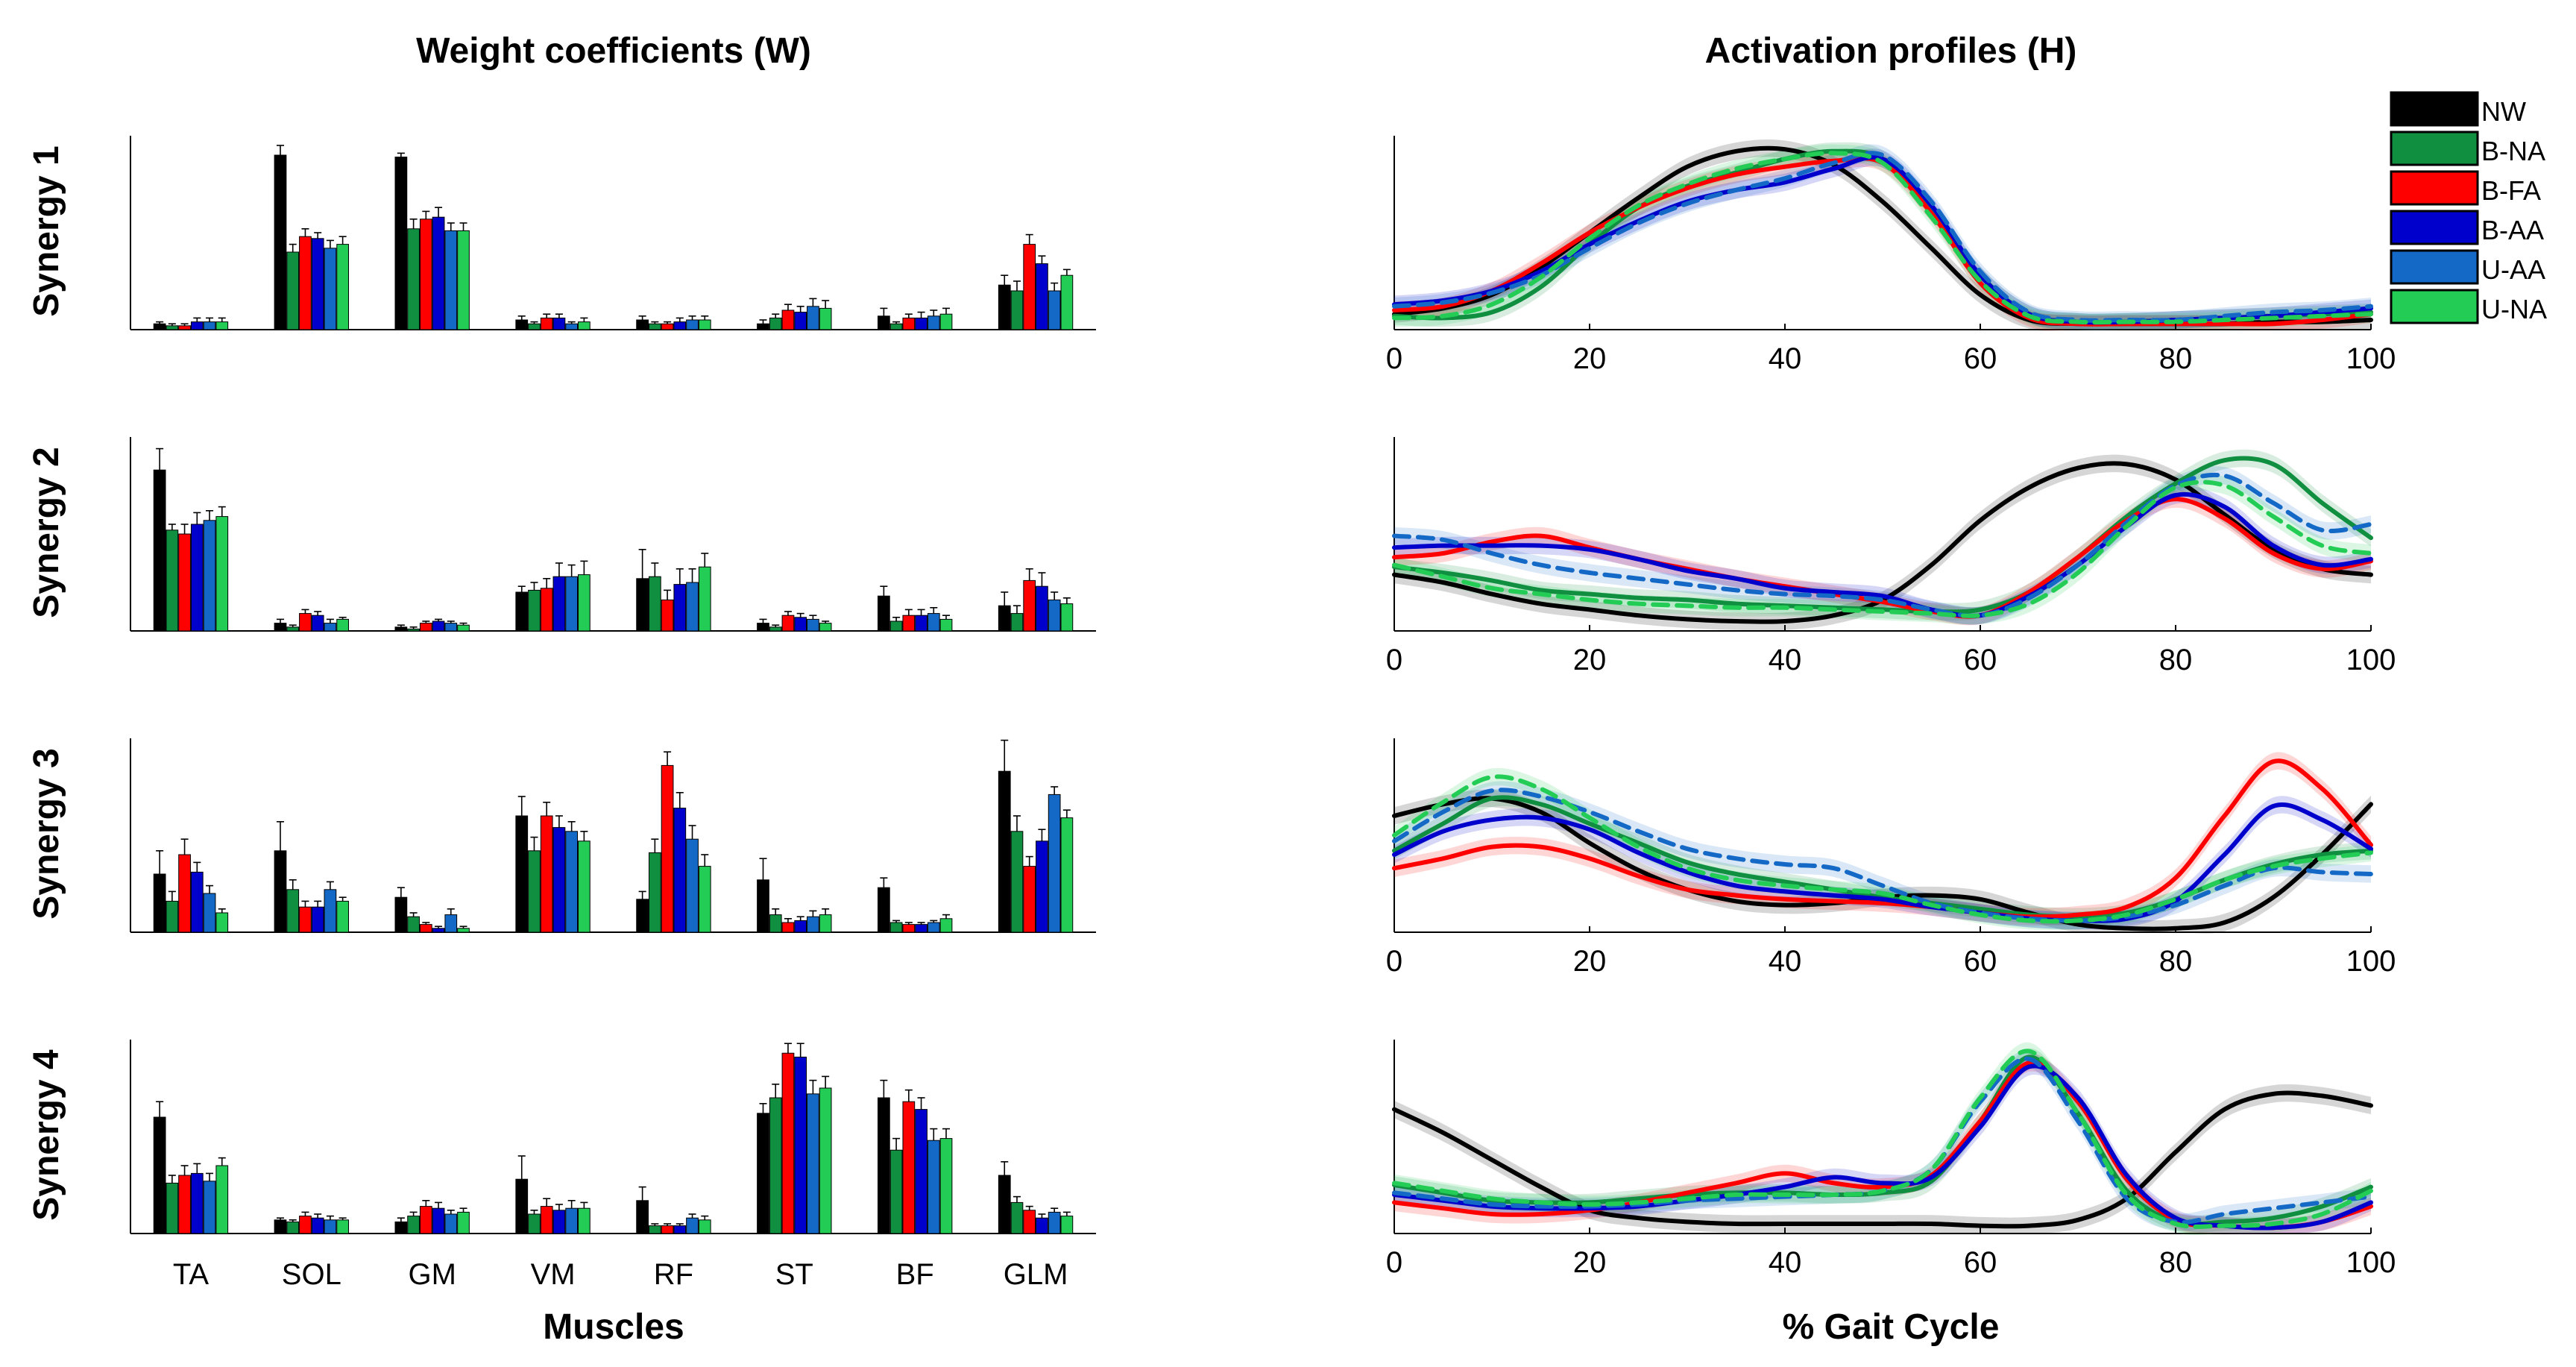 Image resolution: width=2576 pixels, height=1367 pixels. What do you see at coordinates (673, 1275) in the screenshot?
I see `muscle-tick-label-rf: RF` at bounding box center [673, 1275].